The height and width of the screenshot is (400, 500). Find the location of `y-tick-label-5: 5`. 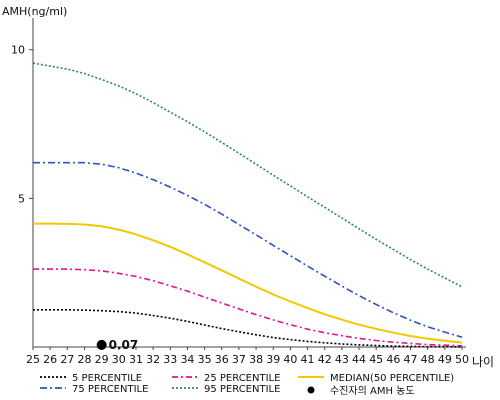

y-tick-label-5: 5 is located at coordinates (21, 198).